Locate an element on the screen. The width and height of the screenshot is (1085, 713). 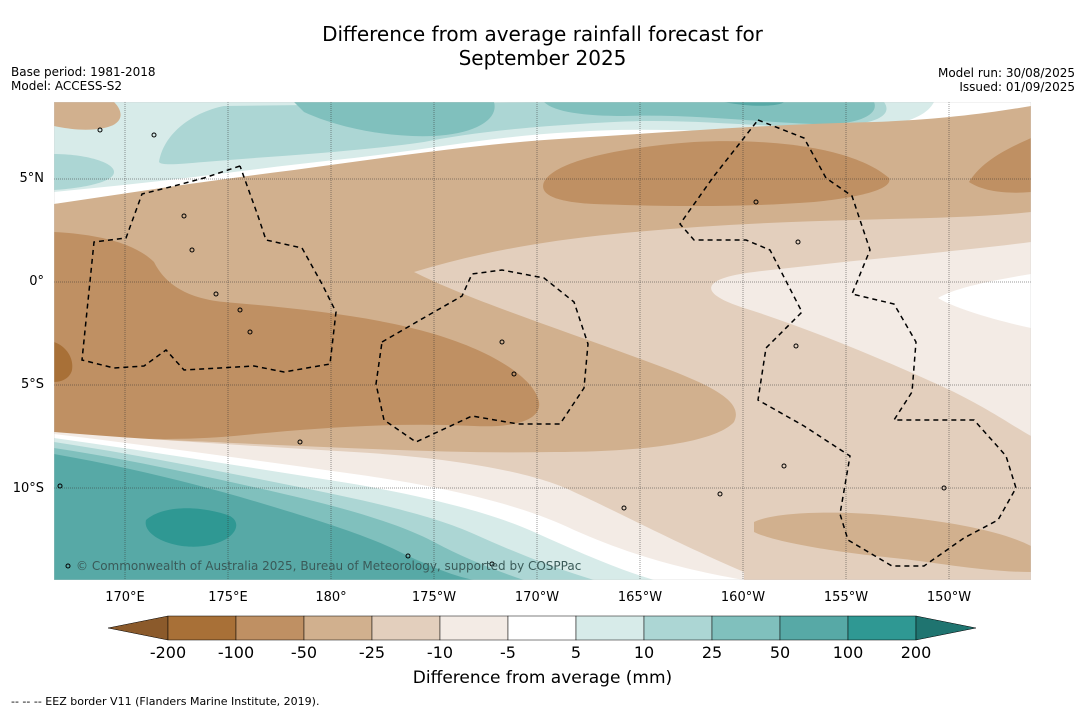
base-period: Base period: 1981-2018 is located at coordinates (83, 72).